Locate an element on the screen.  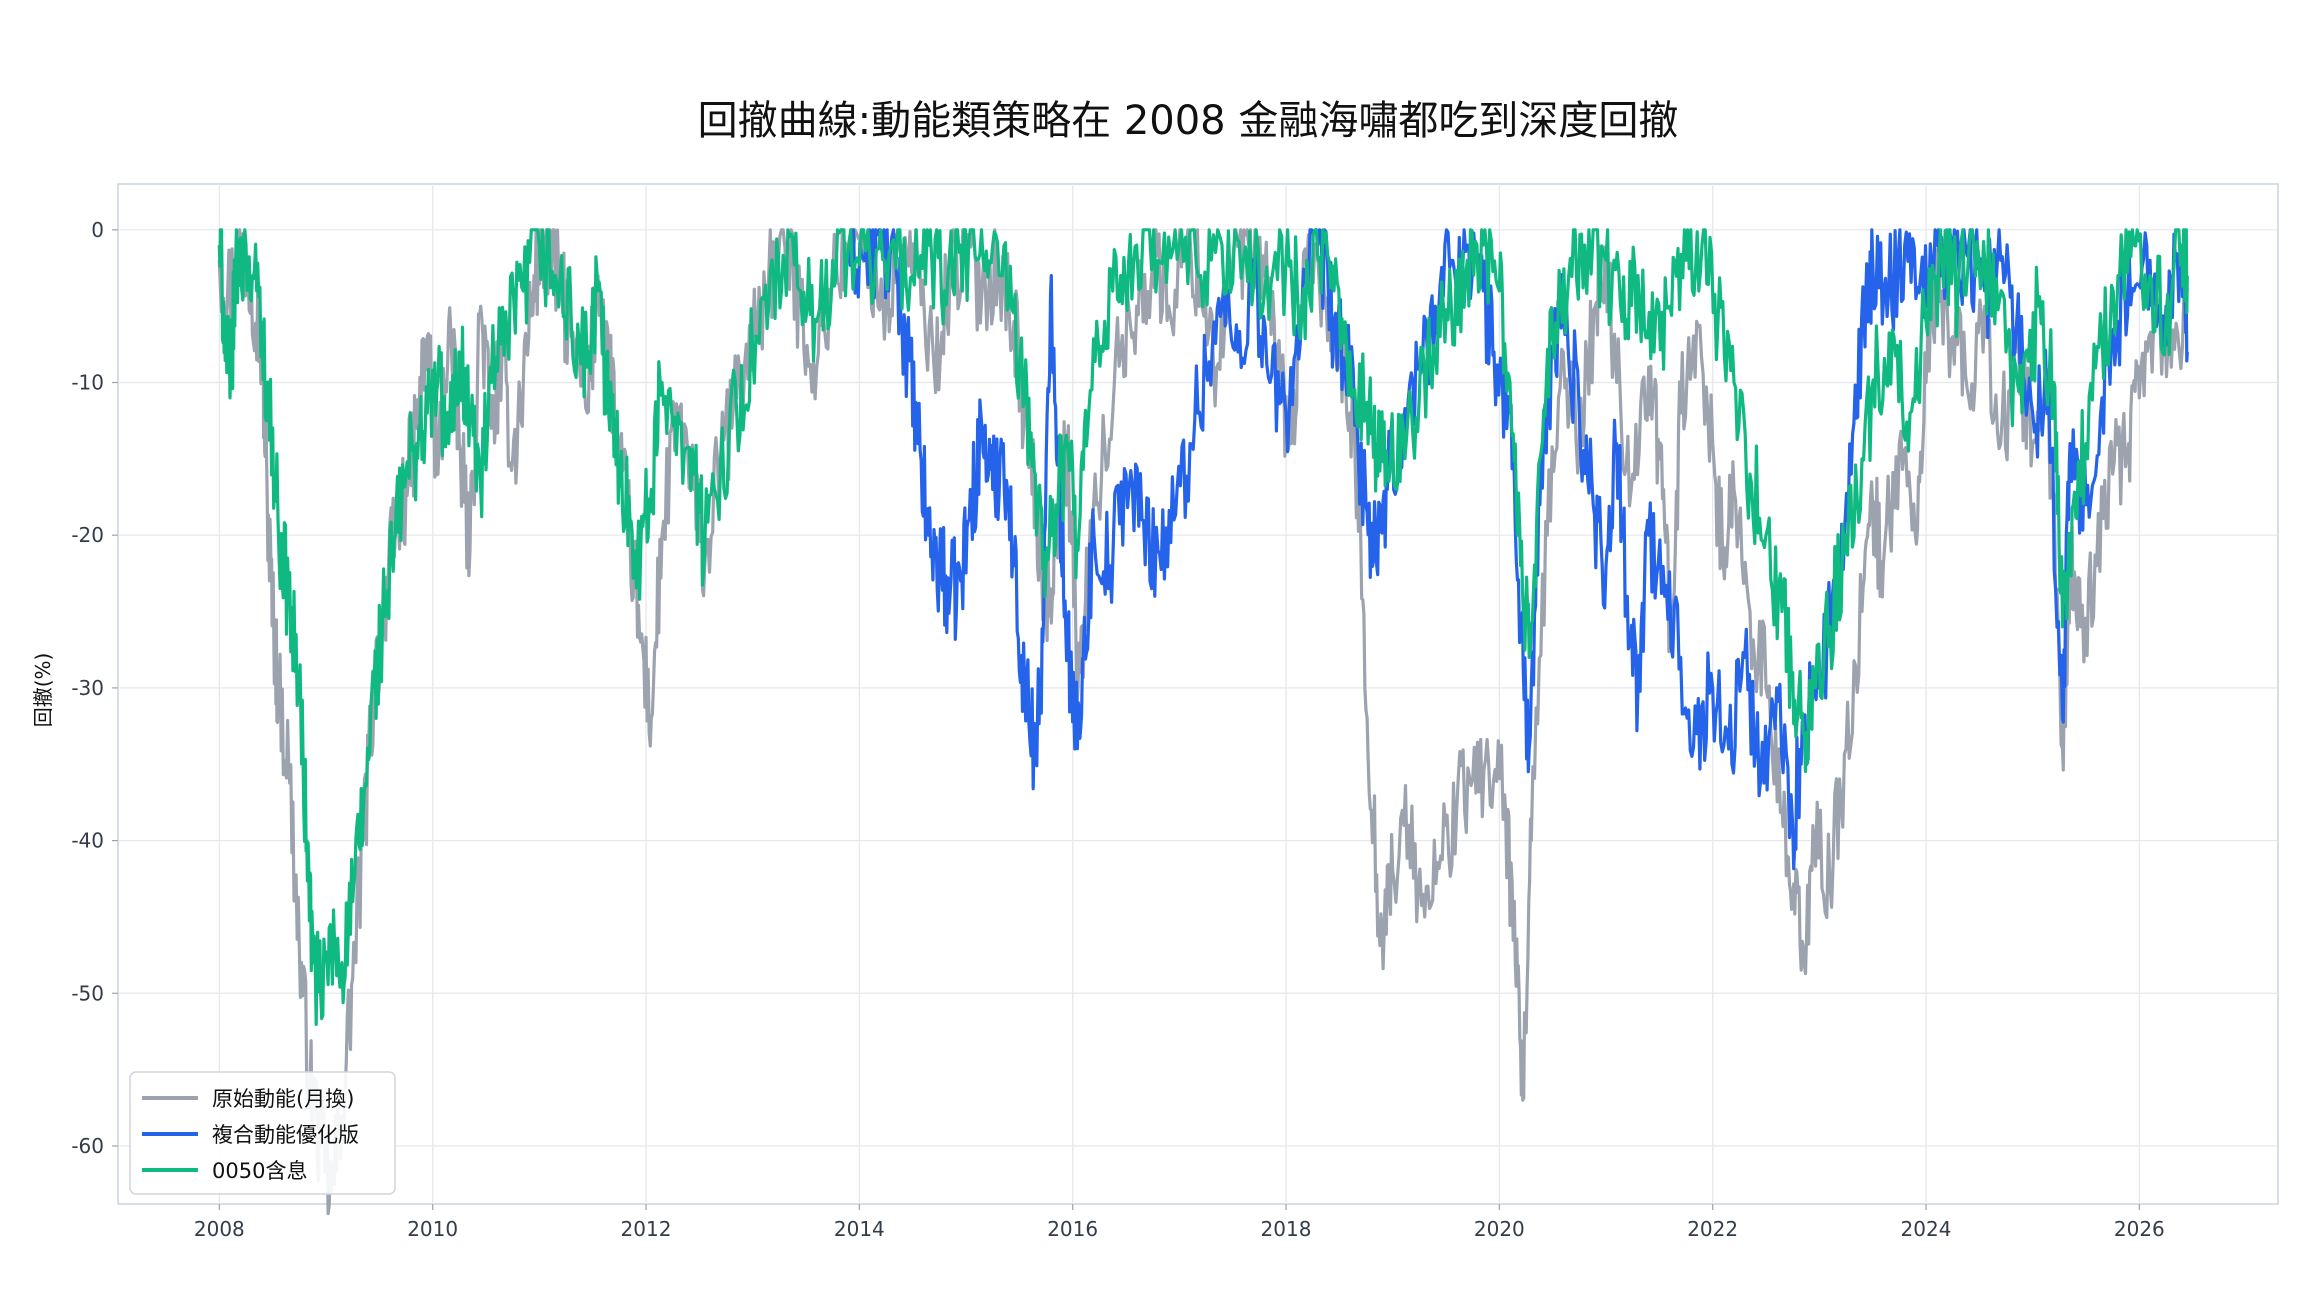
y-tick-label: -60 is located at coordinates (87, 1146).